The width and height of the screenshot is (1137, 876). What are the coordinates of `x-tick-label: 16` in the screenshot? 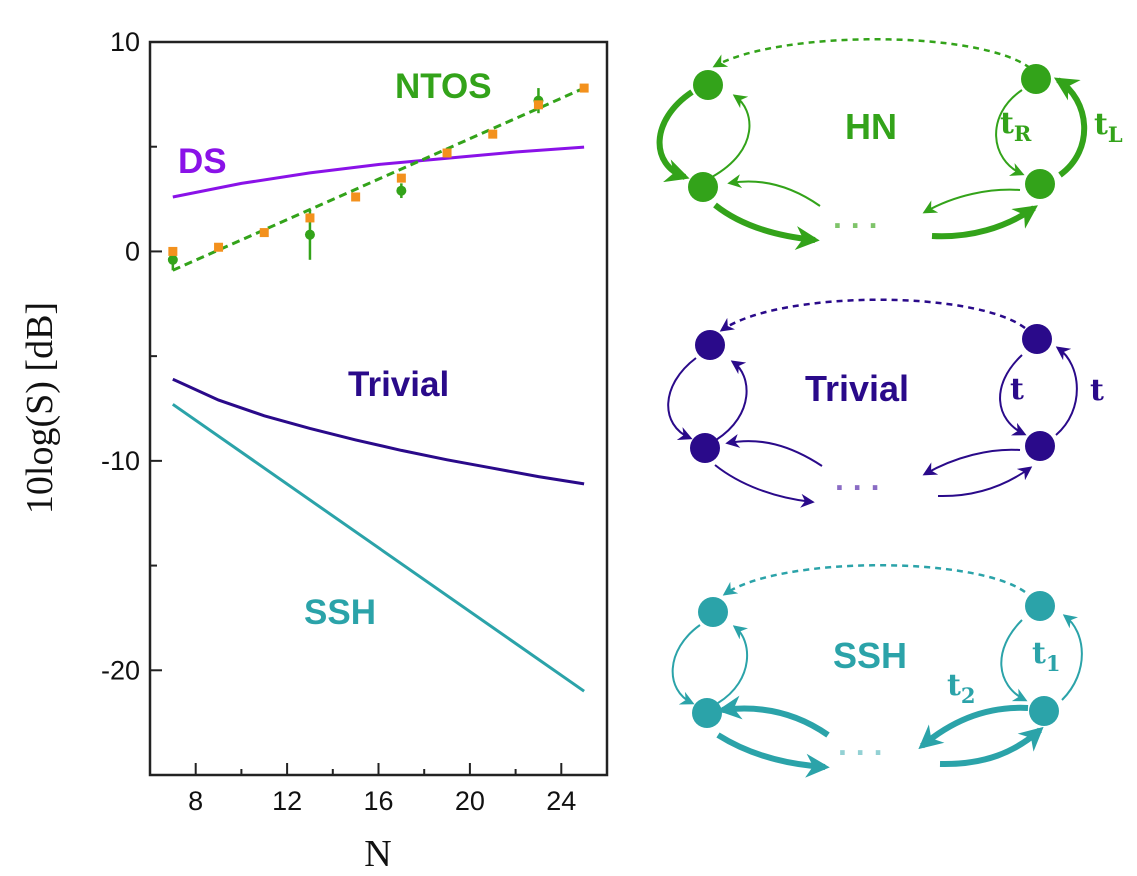 It's located at (378, 801).